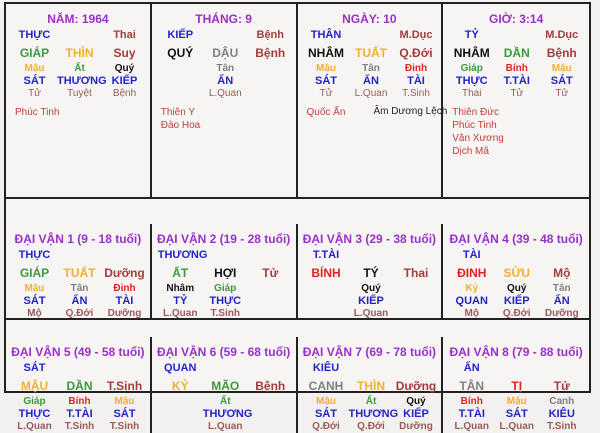  What do you see at coordinates (517, 386) in the screenshot?
I see `earthly-branch: TỊ` at bounding box center [517, 386].